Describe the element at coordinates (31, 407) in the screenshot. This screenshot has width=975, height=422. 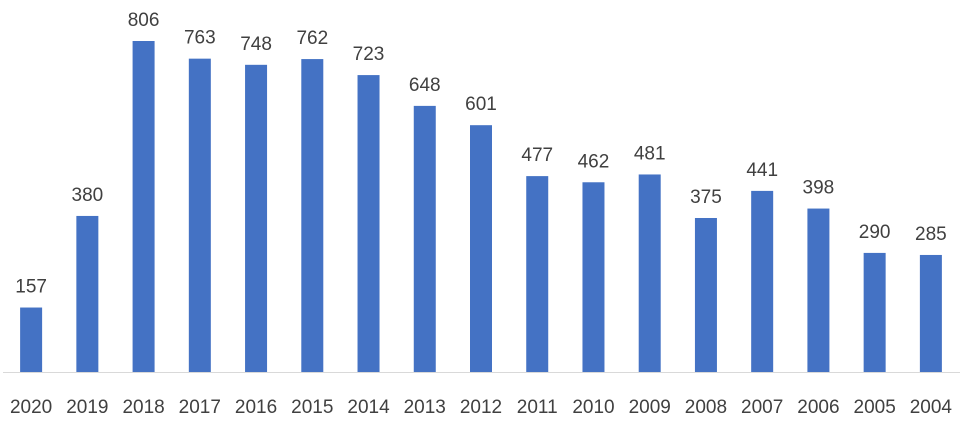
I see `x-tick-label: 2020` at that location.